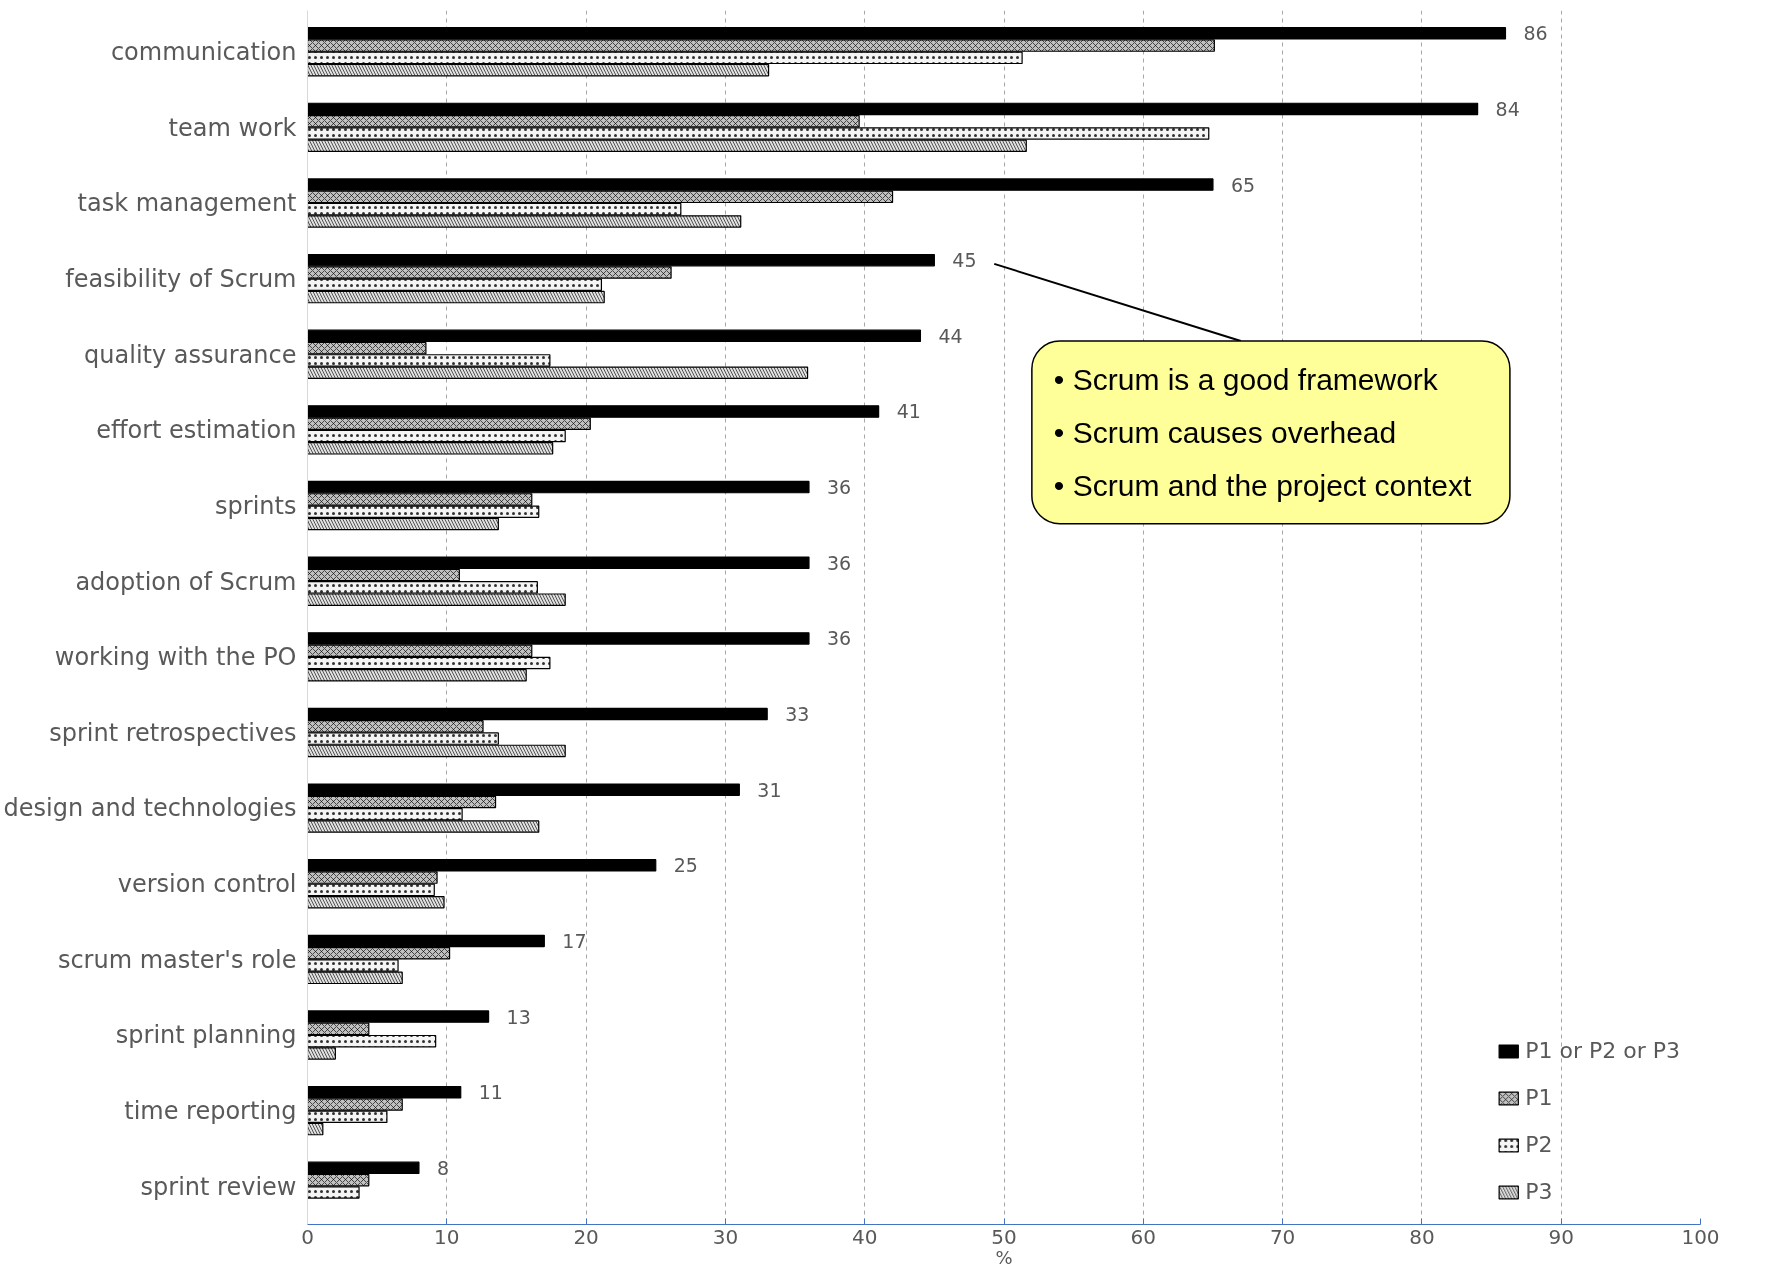 Image resolution: width=1779 pixels, height=1281 pixels. I want to click on y-tick-label: scrum master's role, so click(177, 959).